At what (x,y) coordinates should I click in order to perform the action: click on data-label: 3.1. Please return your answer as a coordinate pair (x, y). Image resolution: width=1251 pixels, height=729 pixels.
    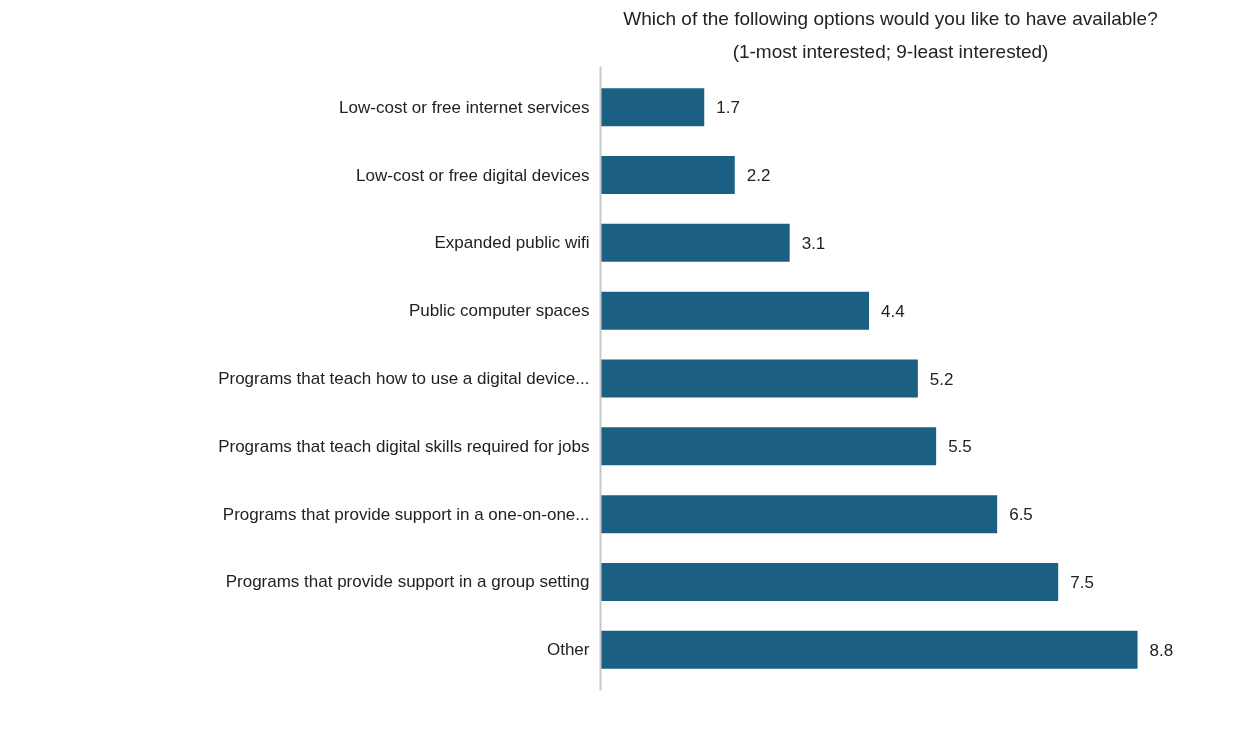
    Looking at the image, I should click on (813, 243).